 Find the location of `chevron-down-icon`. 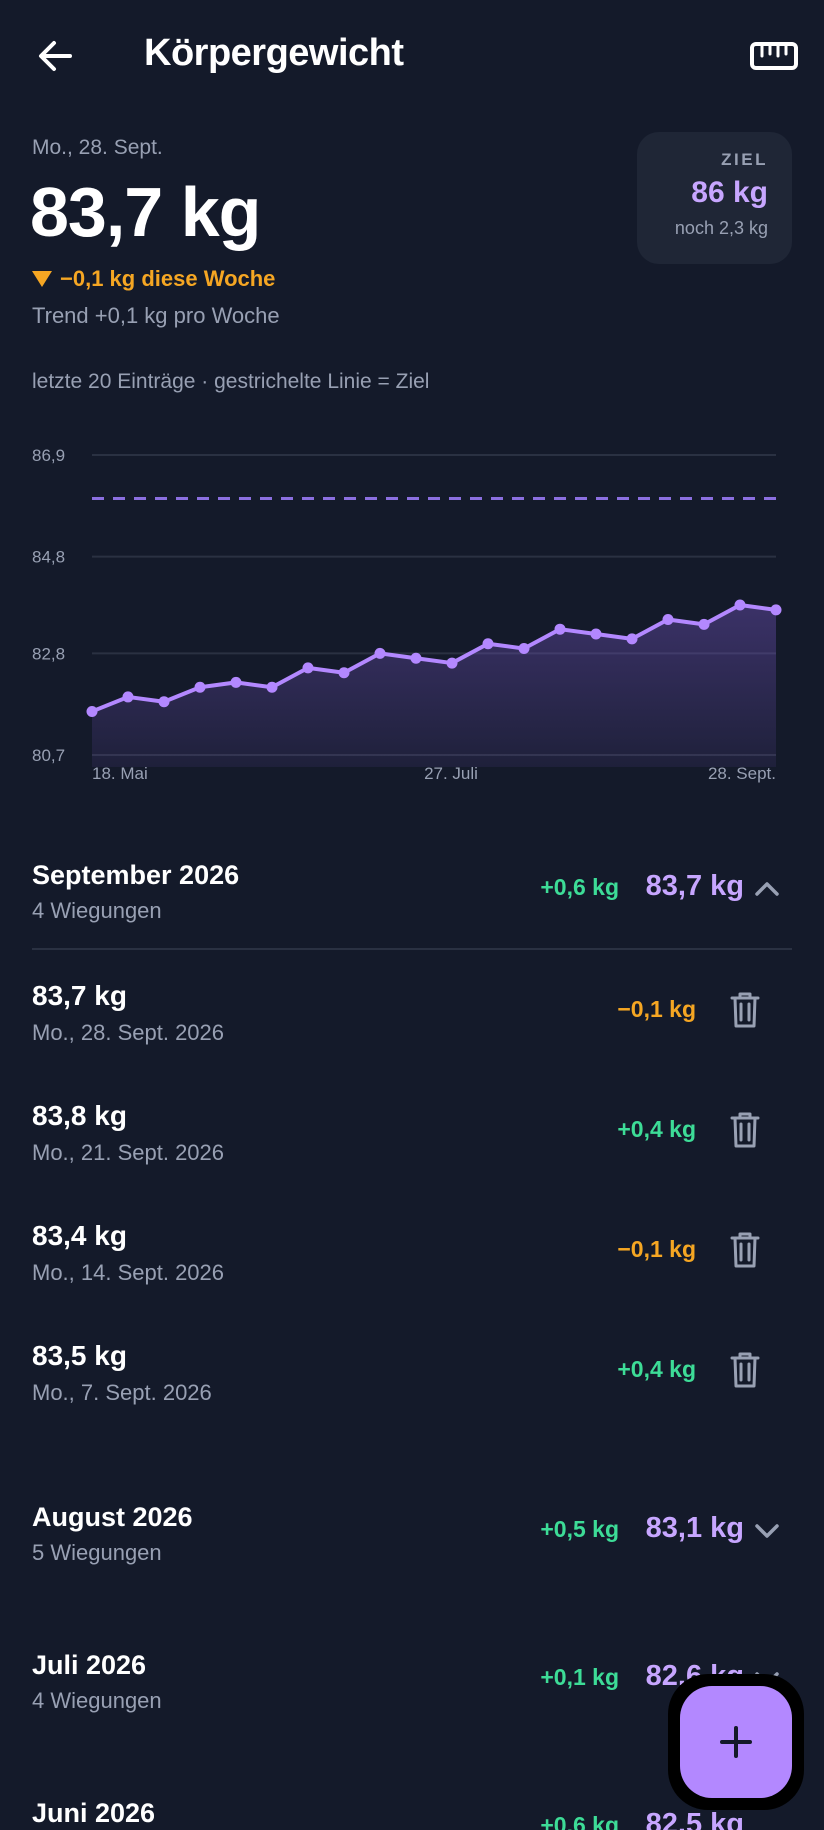

chevron-down-icon is located at coordinates (767, 1531).